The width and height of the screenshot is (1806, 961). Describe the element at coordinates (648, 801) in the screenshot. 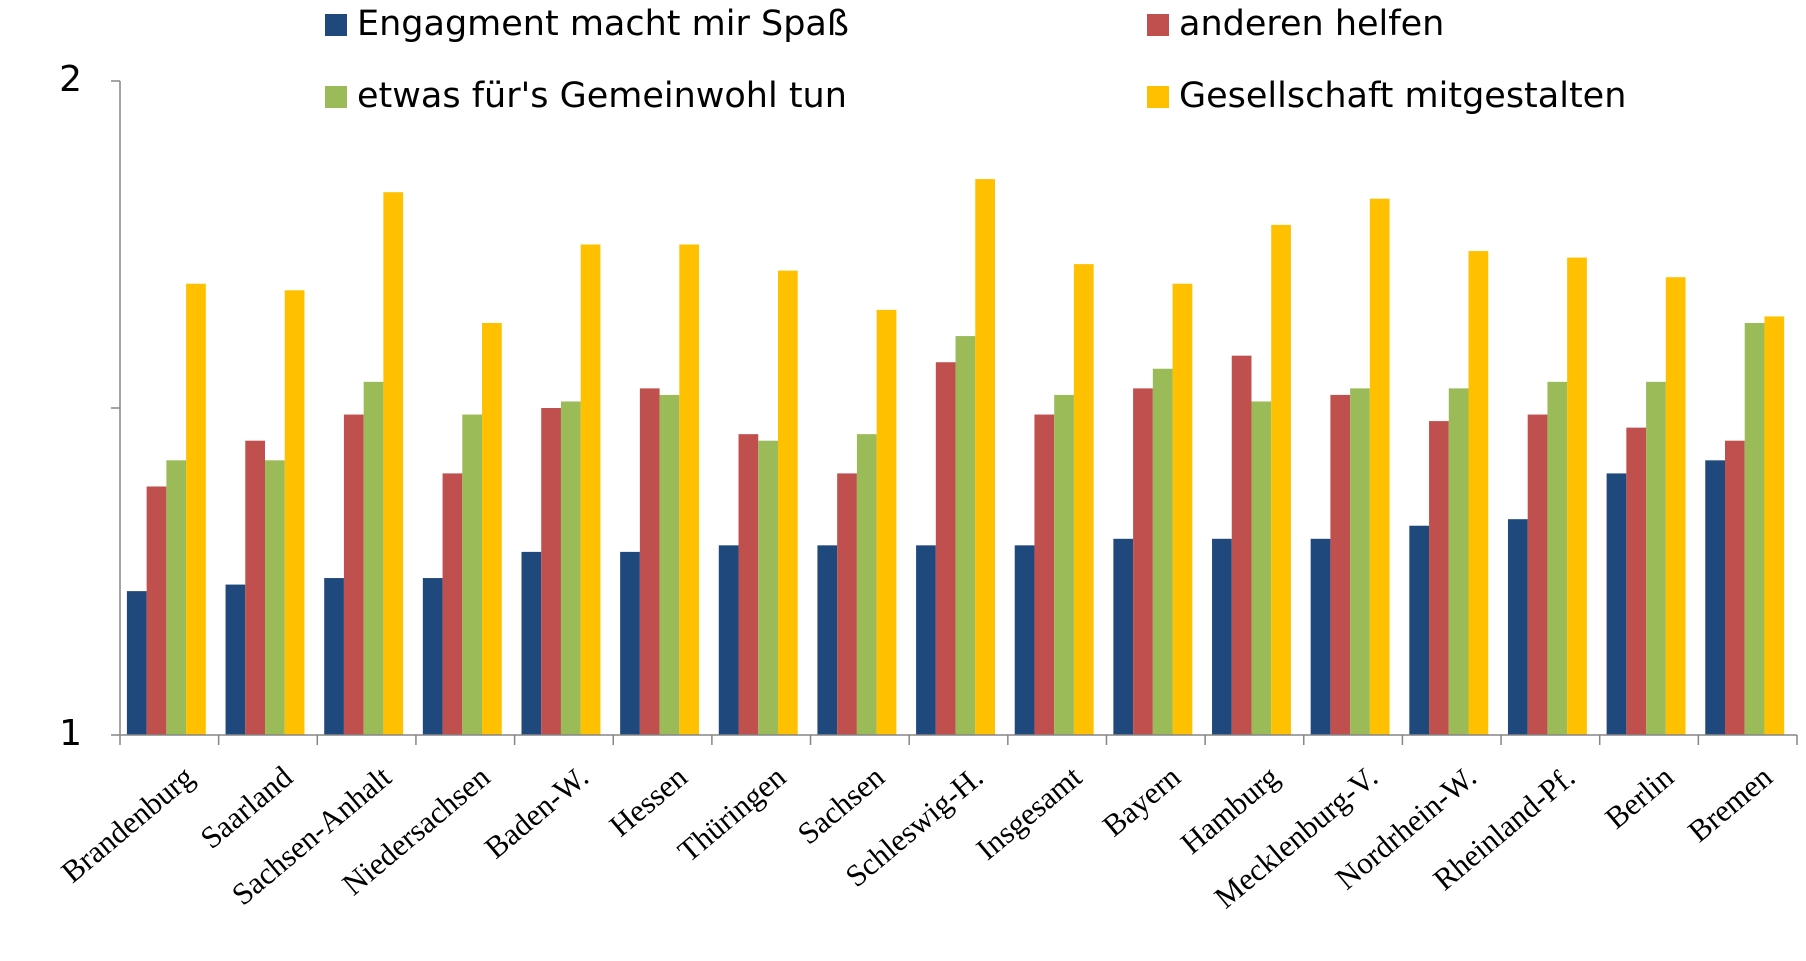

I see `x-tick-label: Hessen` at that location.